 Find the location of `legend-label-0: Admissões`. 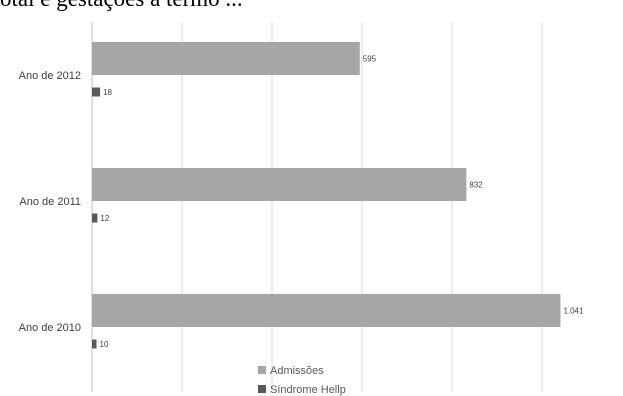

legend-label-0: Admissões is located at coordinates (297, 371).